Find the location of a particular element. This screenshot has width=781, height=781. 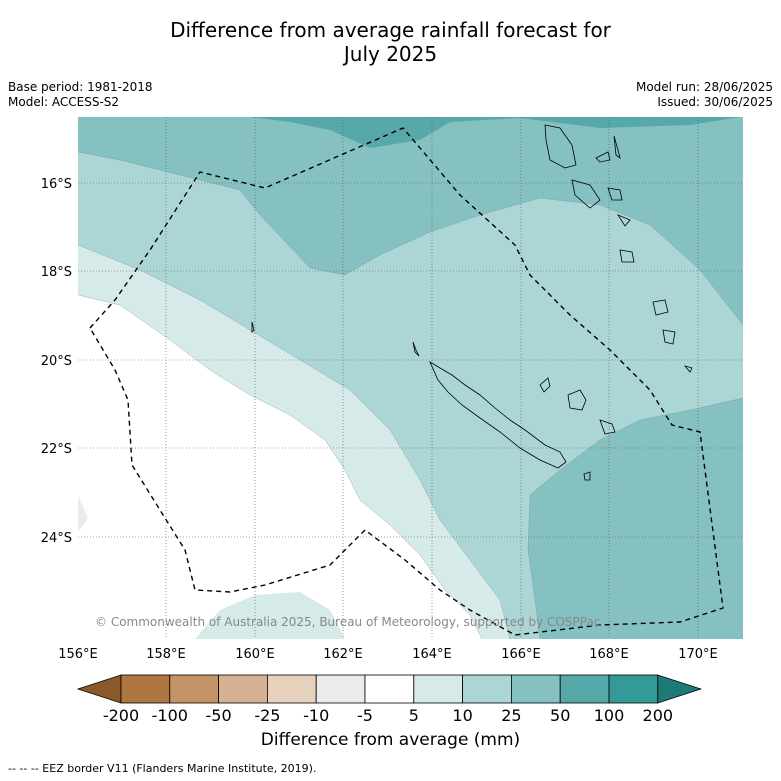

issued-date: Issued: 30/06/2025 is located at coordinates (715, 102).